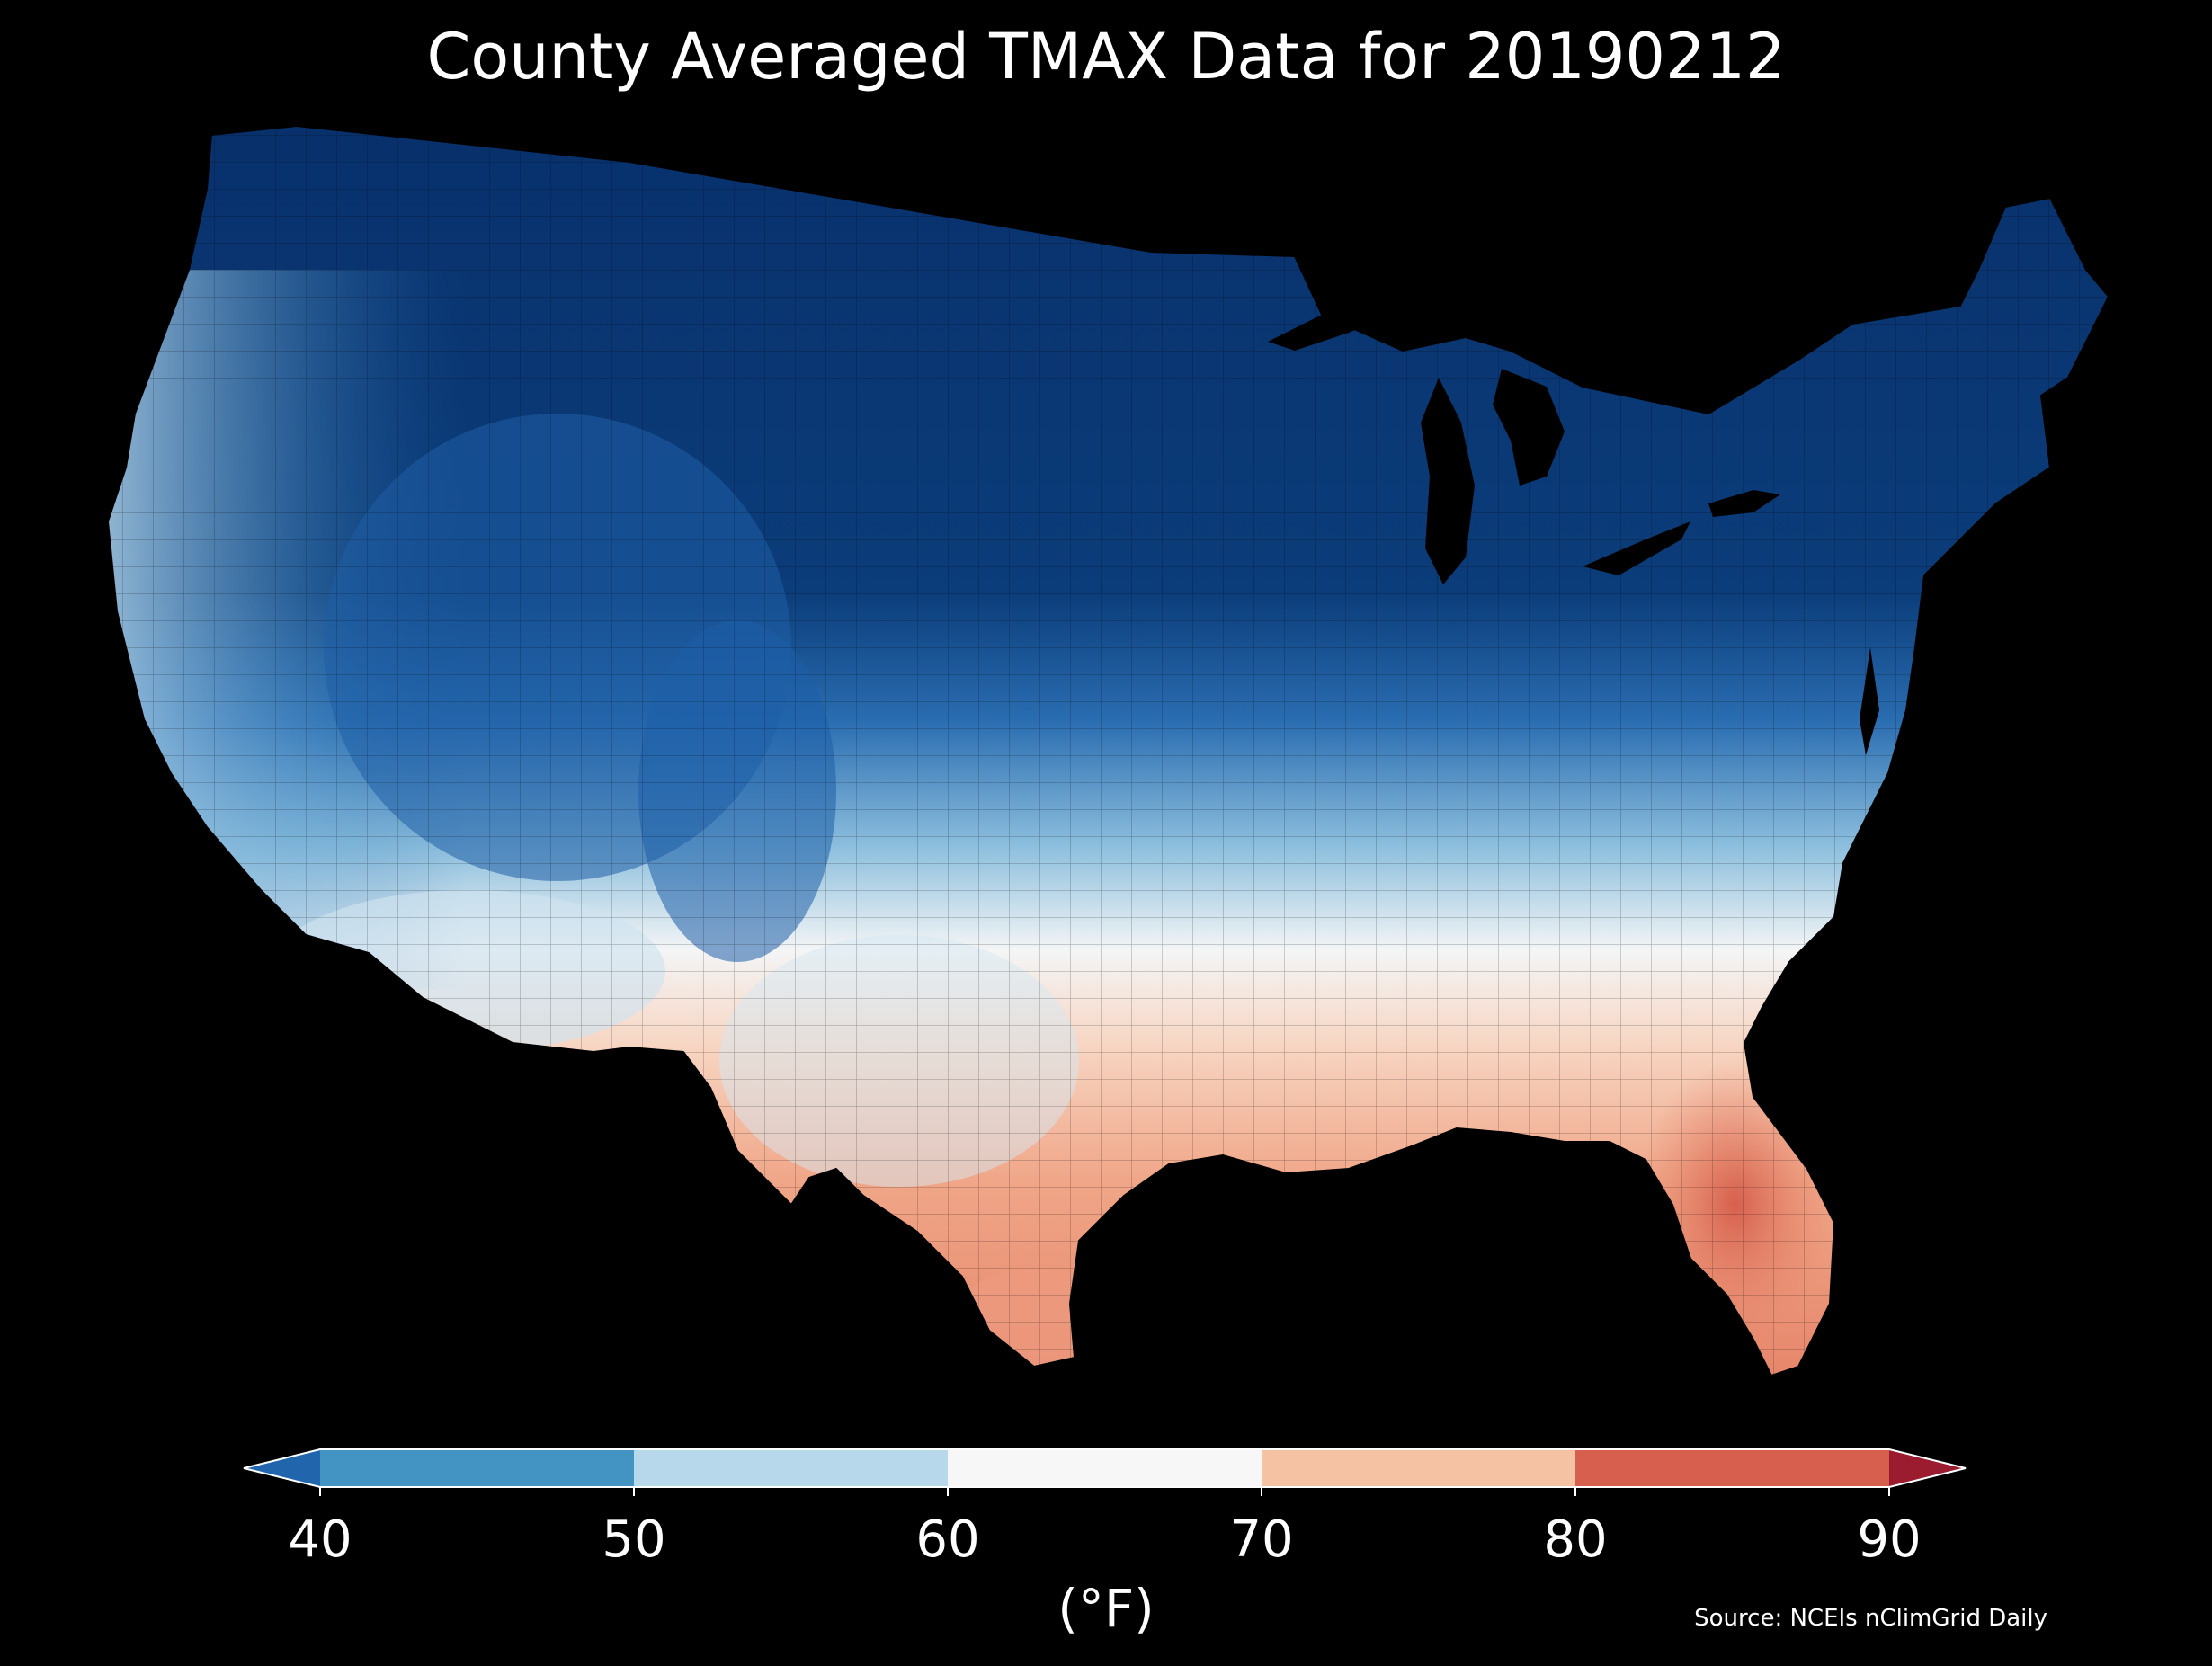  Describe the element at coordinates (1889, 1540) in the screenshot. I see `colorbar-tick-label: 90` at that location.